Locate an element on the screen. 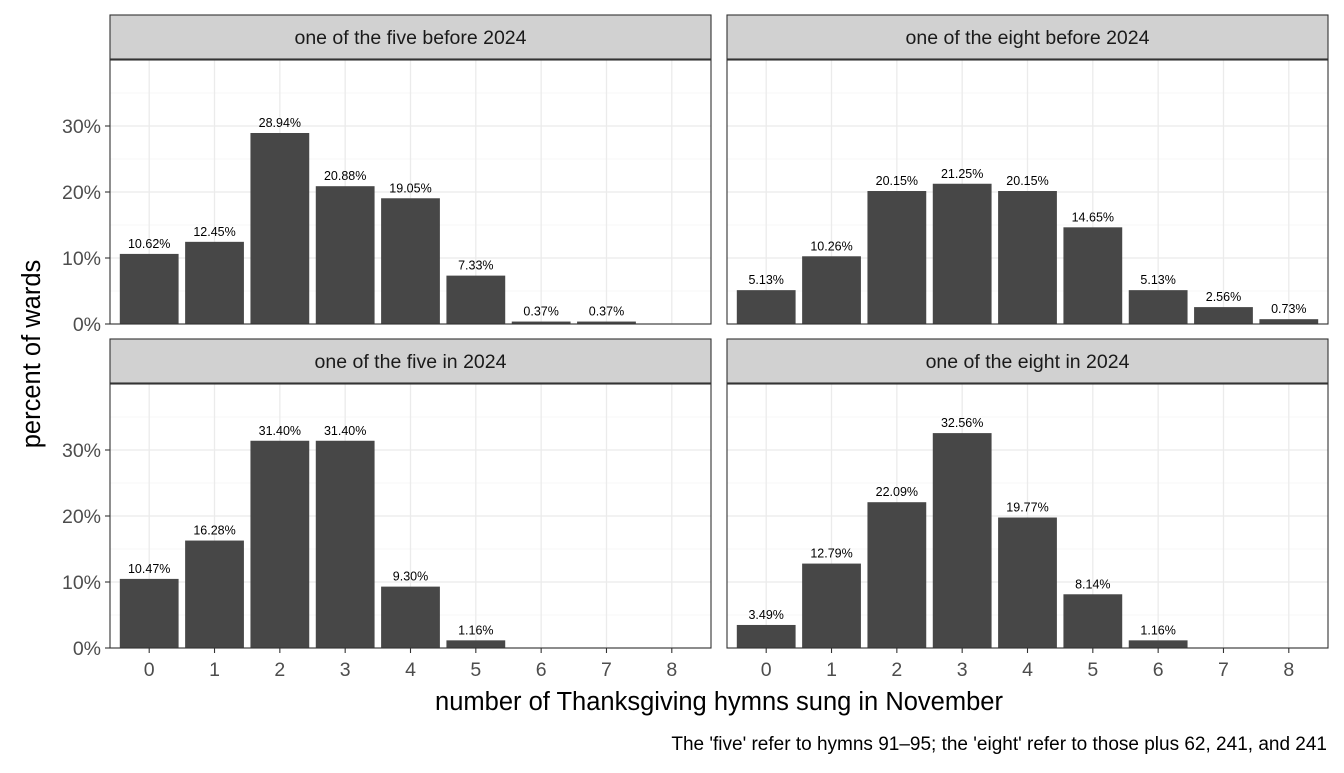  facet-title: one of the five before 2024 is located at coordinates (410, 38).